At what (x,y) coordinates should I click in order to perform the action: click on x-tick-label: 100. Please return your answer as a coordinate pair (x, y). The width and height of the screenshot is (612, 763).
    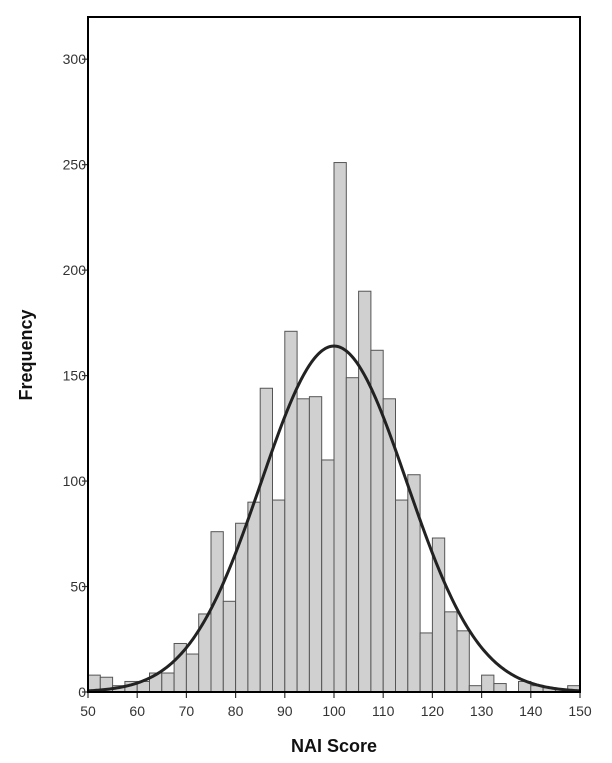
    Looking at the image, I should click on (334, 711).